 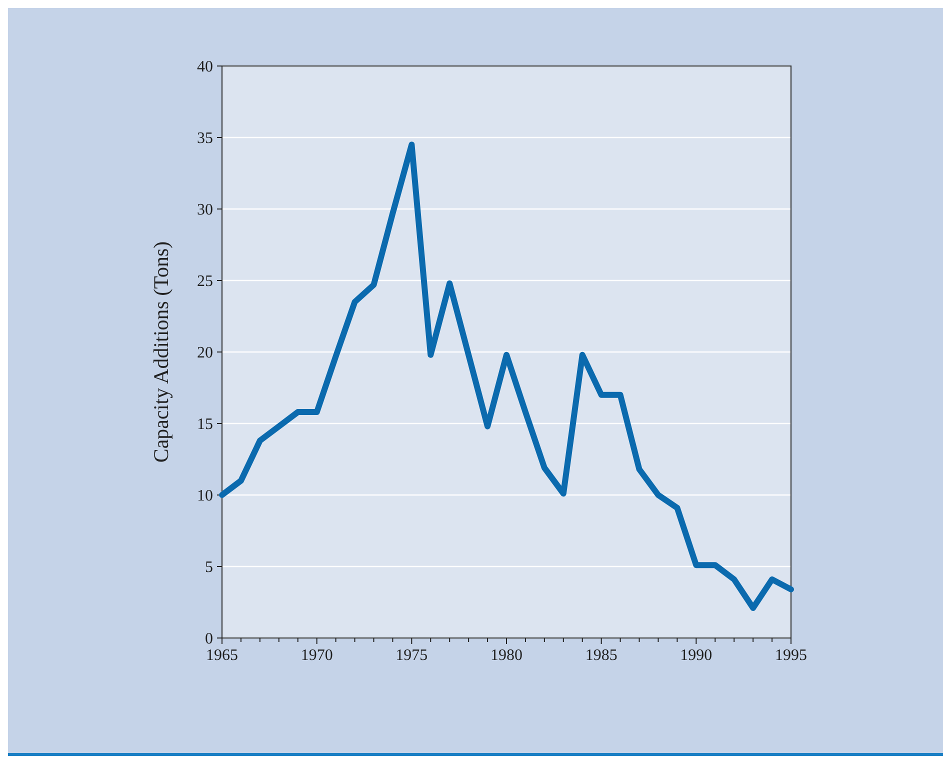 What do you see at coordinates (205, 353) in the screenshot?
I see `y-tick-label: 20` at bounding box center [205, 353].